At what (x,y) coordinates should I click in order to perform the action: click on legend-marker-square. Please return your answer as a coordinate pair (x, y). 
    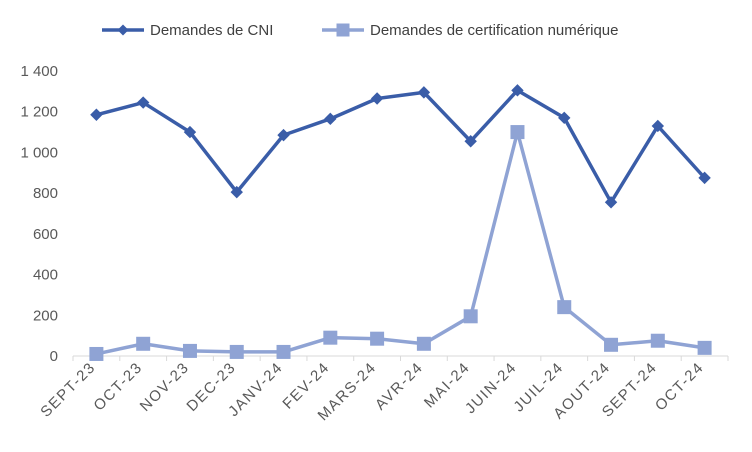
    Looking at the image, I should click on (343, 30).